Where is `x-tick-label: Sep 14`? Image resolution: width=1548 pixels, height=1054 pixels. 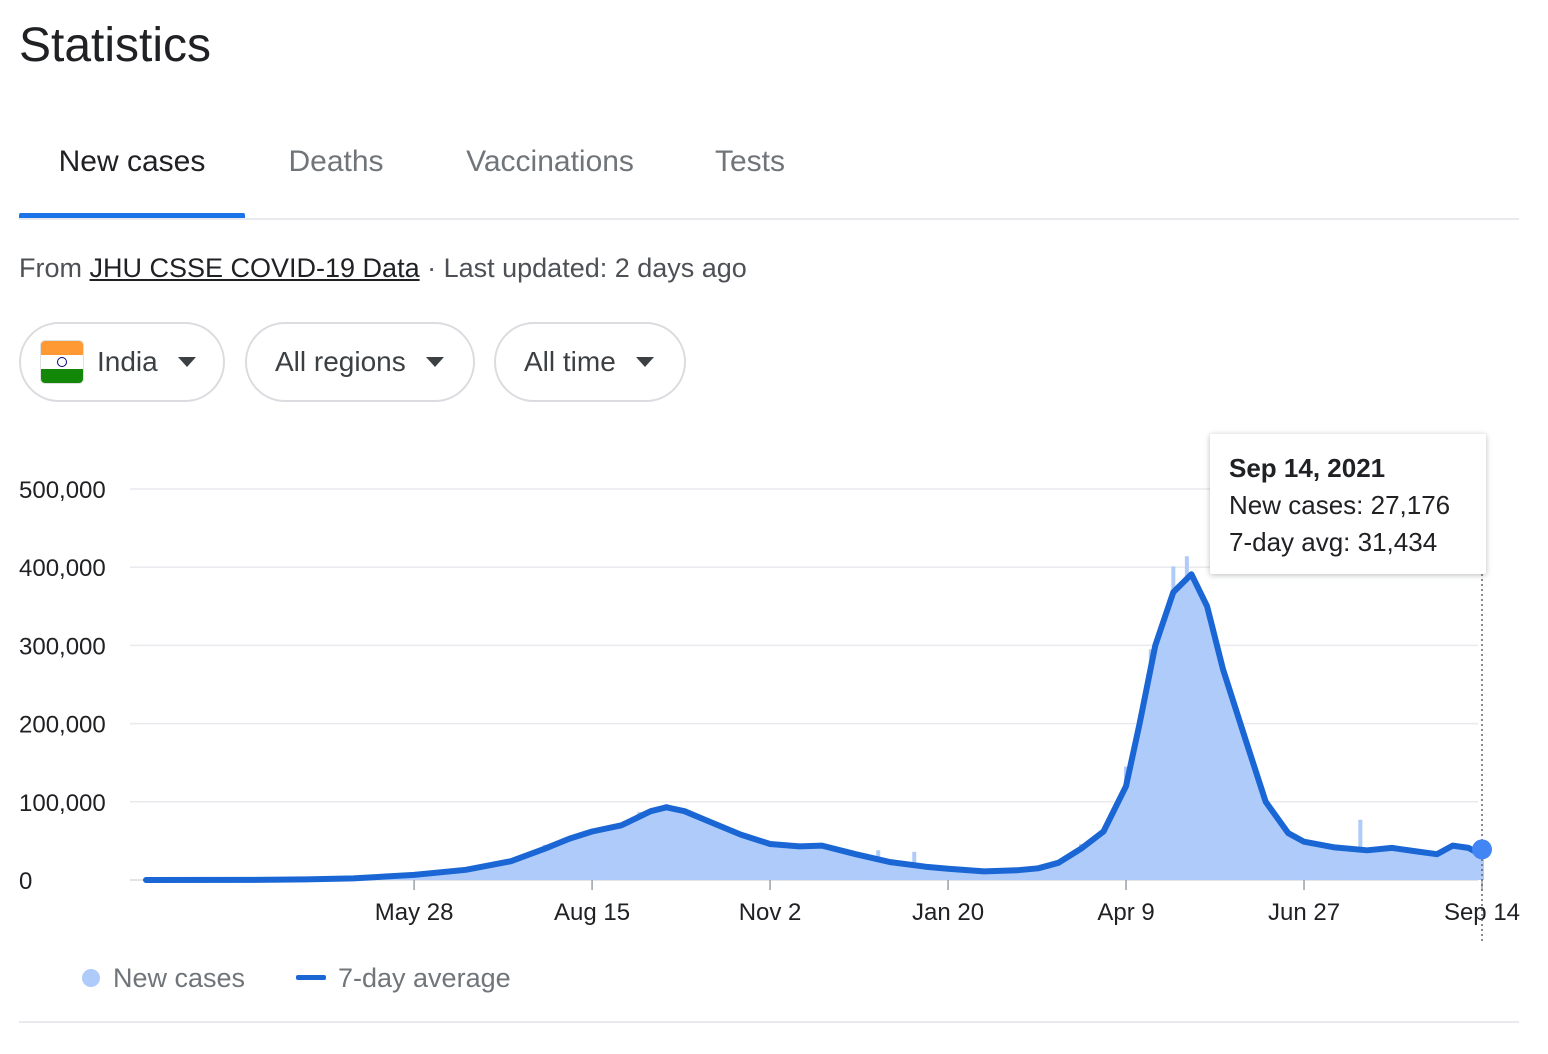 x-tick-label: Sep 14 is located at coordinates (1482, 912).